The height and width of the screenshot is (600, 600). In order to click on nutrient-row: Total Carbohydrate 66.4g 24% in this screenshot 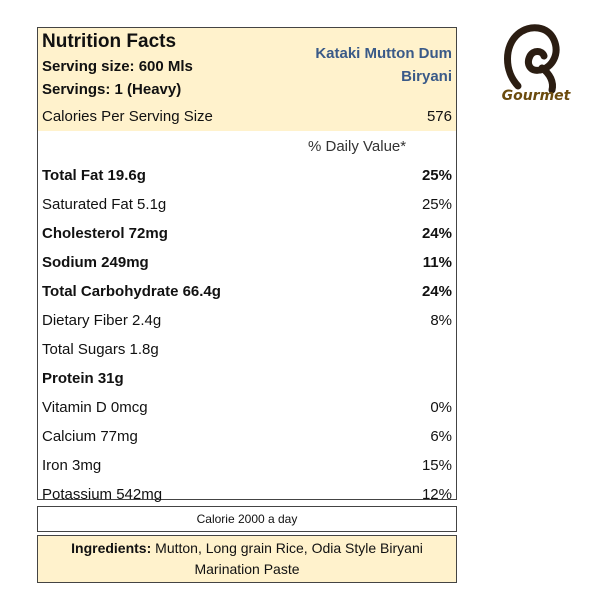, I will do `click(247, 291)`.